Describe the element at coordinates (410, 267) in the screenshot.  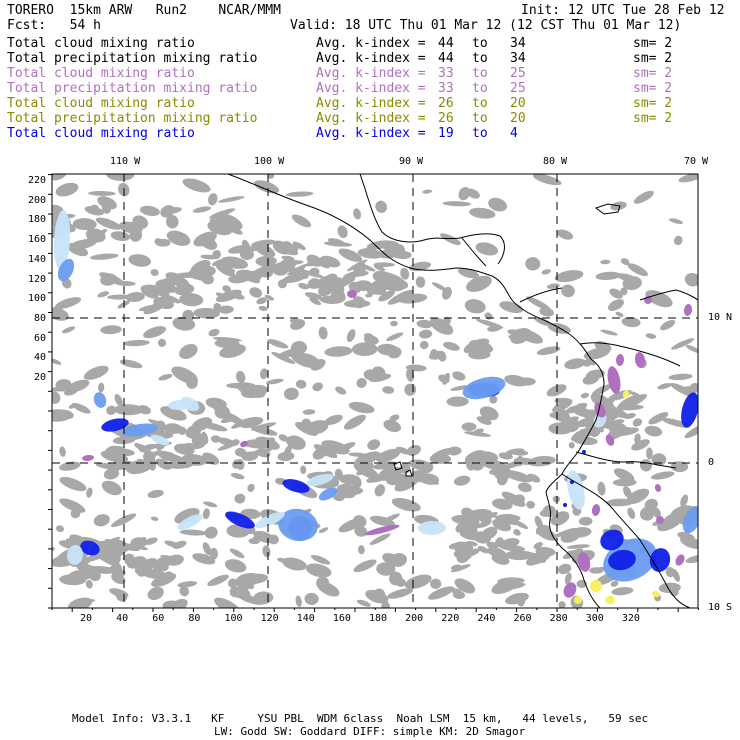
I see `coastline-mexico` at that location.